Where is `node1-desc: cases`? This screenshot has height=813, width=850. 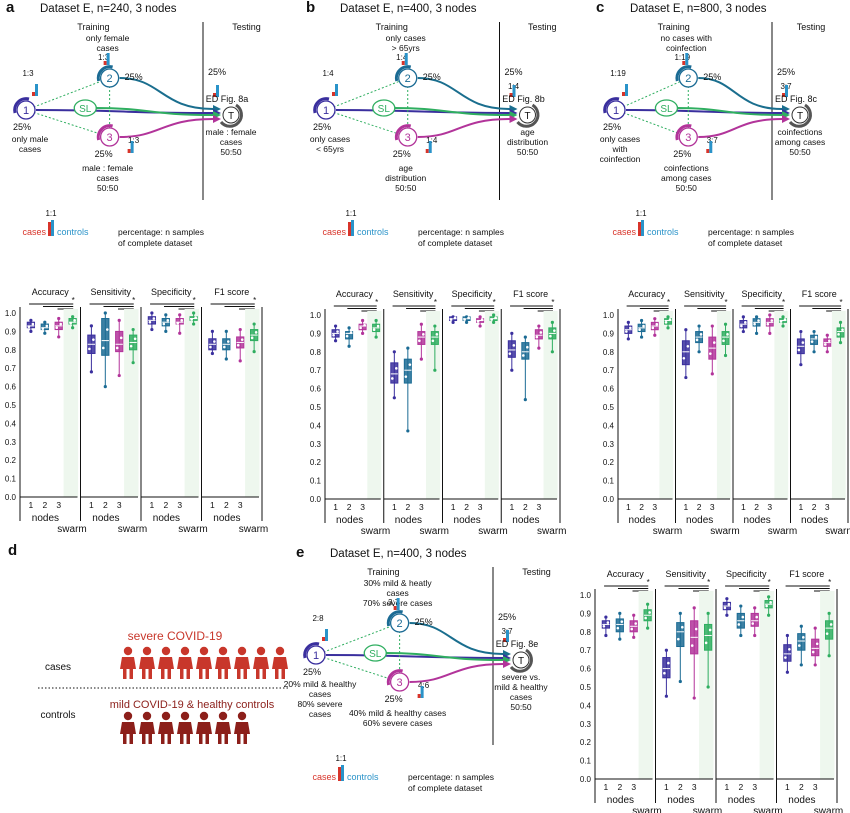 node1-desc: cases is located at coordinates (320, 714).